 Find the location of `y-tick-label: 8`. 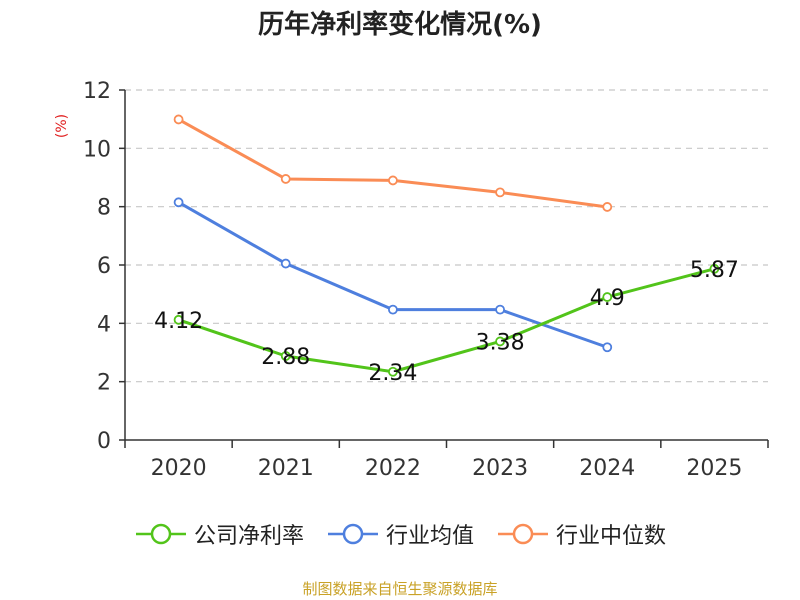

y-tick-label: 8 is located at coordinates (104, 208).